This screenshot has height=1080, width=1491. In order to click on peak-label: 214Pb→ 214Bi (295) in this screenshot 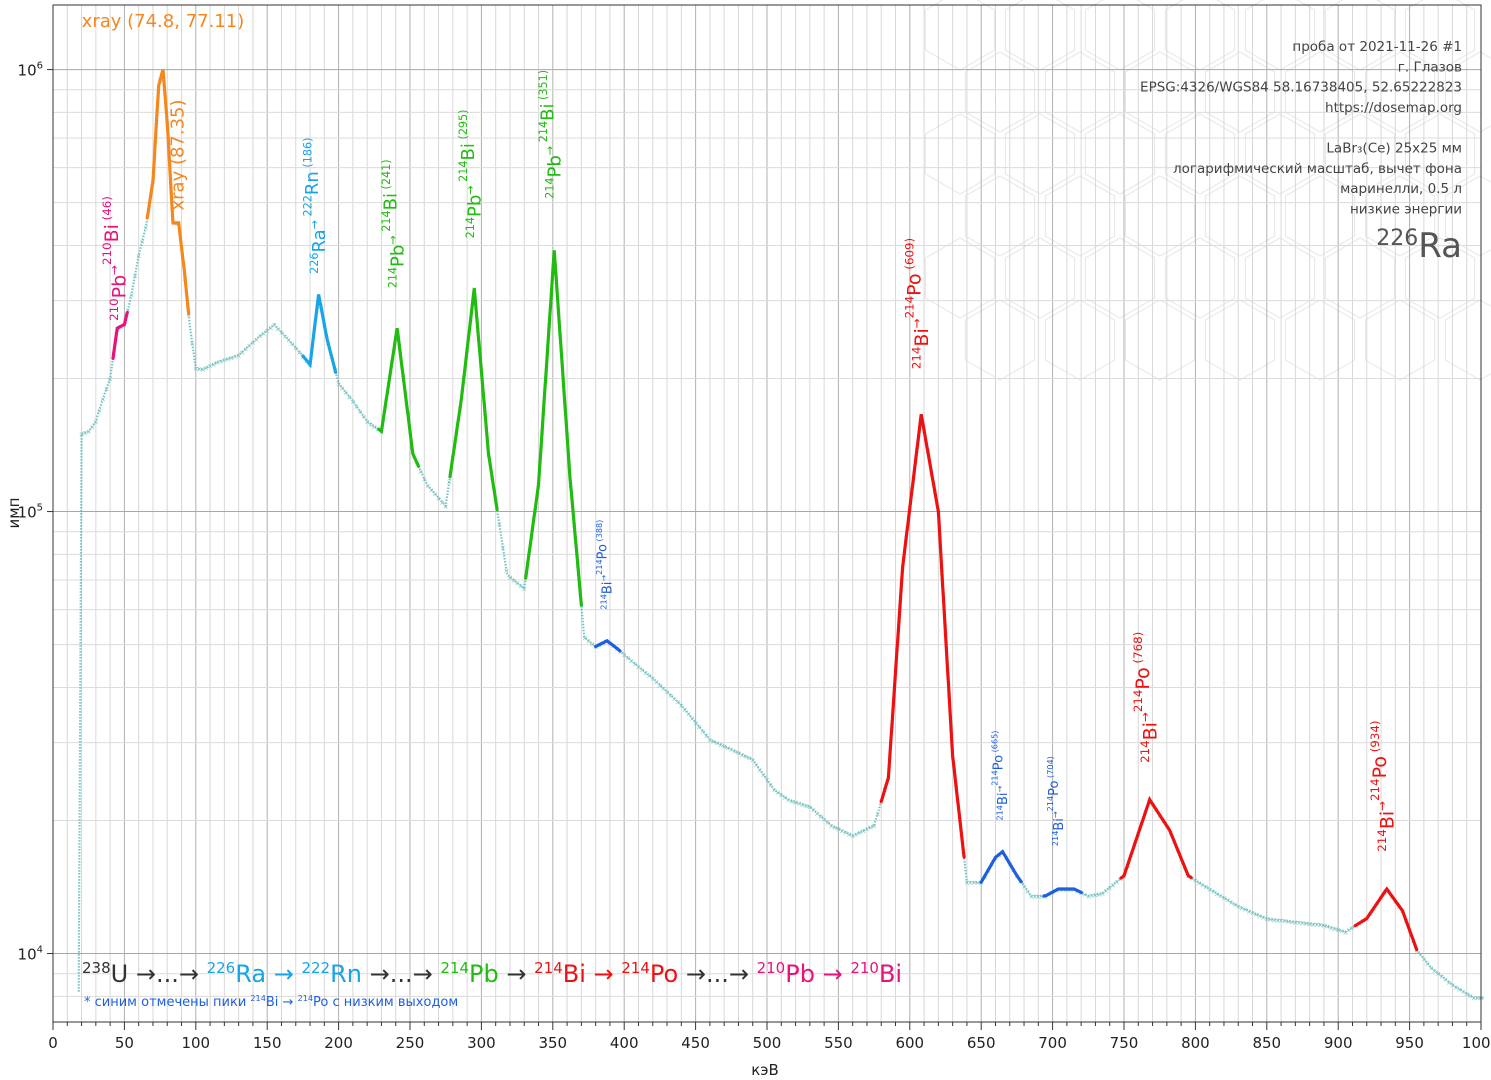, I will do `click(471, 173)`.